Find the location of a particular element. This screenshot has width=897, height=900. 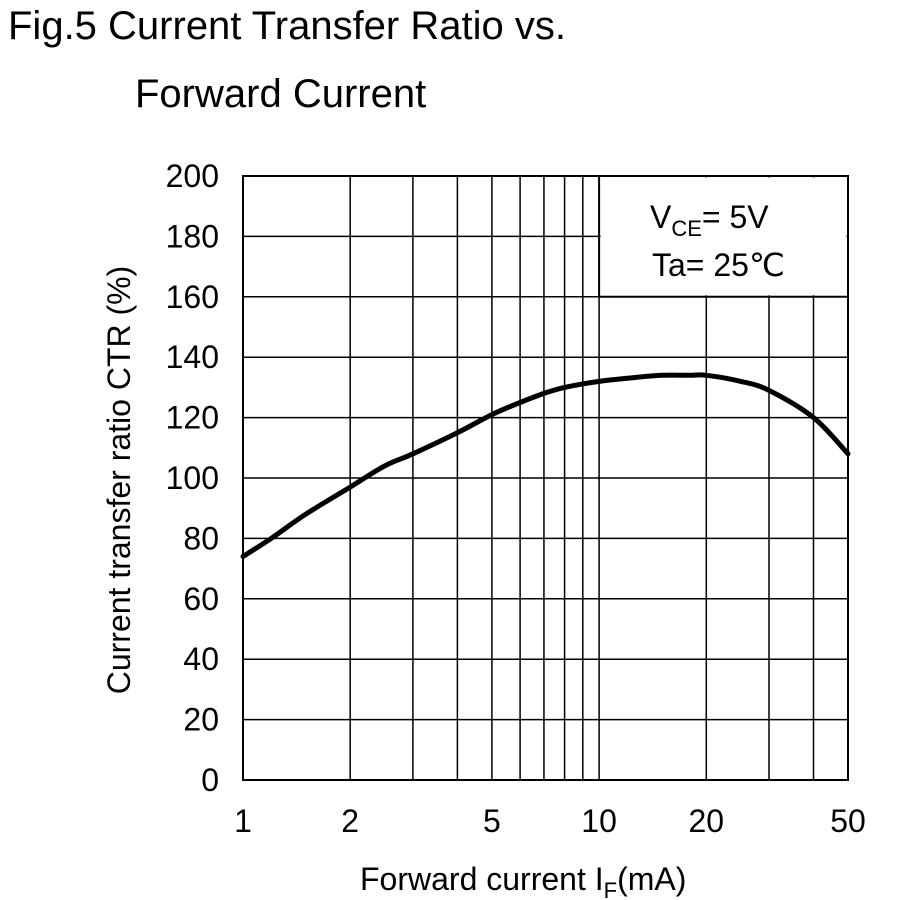

y-tick-label: 200 is located at coordinates (192, 176).